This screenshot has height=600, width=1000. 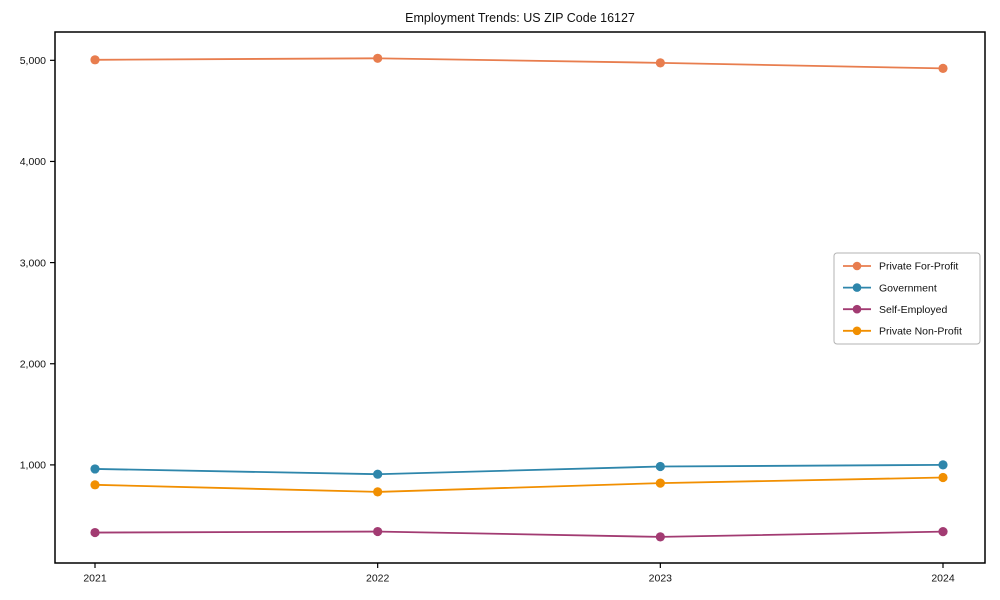 I want to click on series-marker-private-for-profit-2024, so click(x=943, y=68).